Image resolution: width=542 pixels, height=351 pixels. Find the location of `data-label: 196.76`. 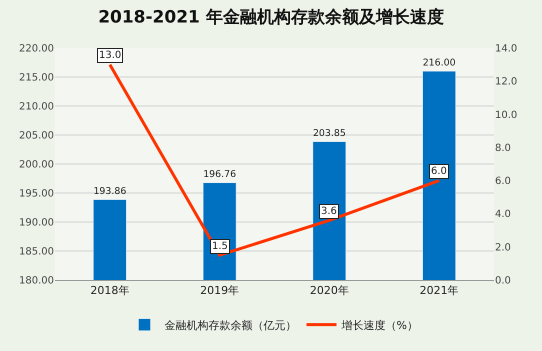

data-label: 196.76 is located at coordinates (219, 174).